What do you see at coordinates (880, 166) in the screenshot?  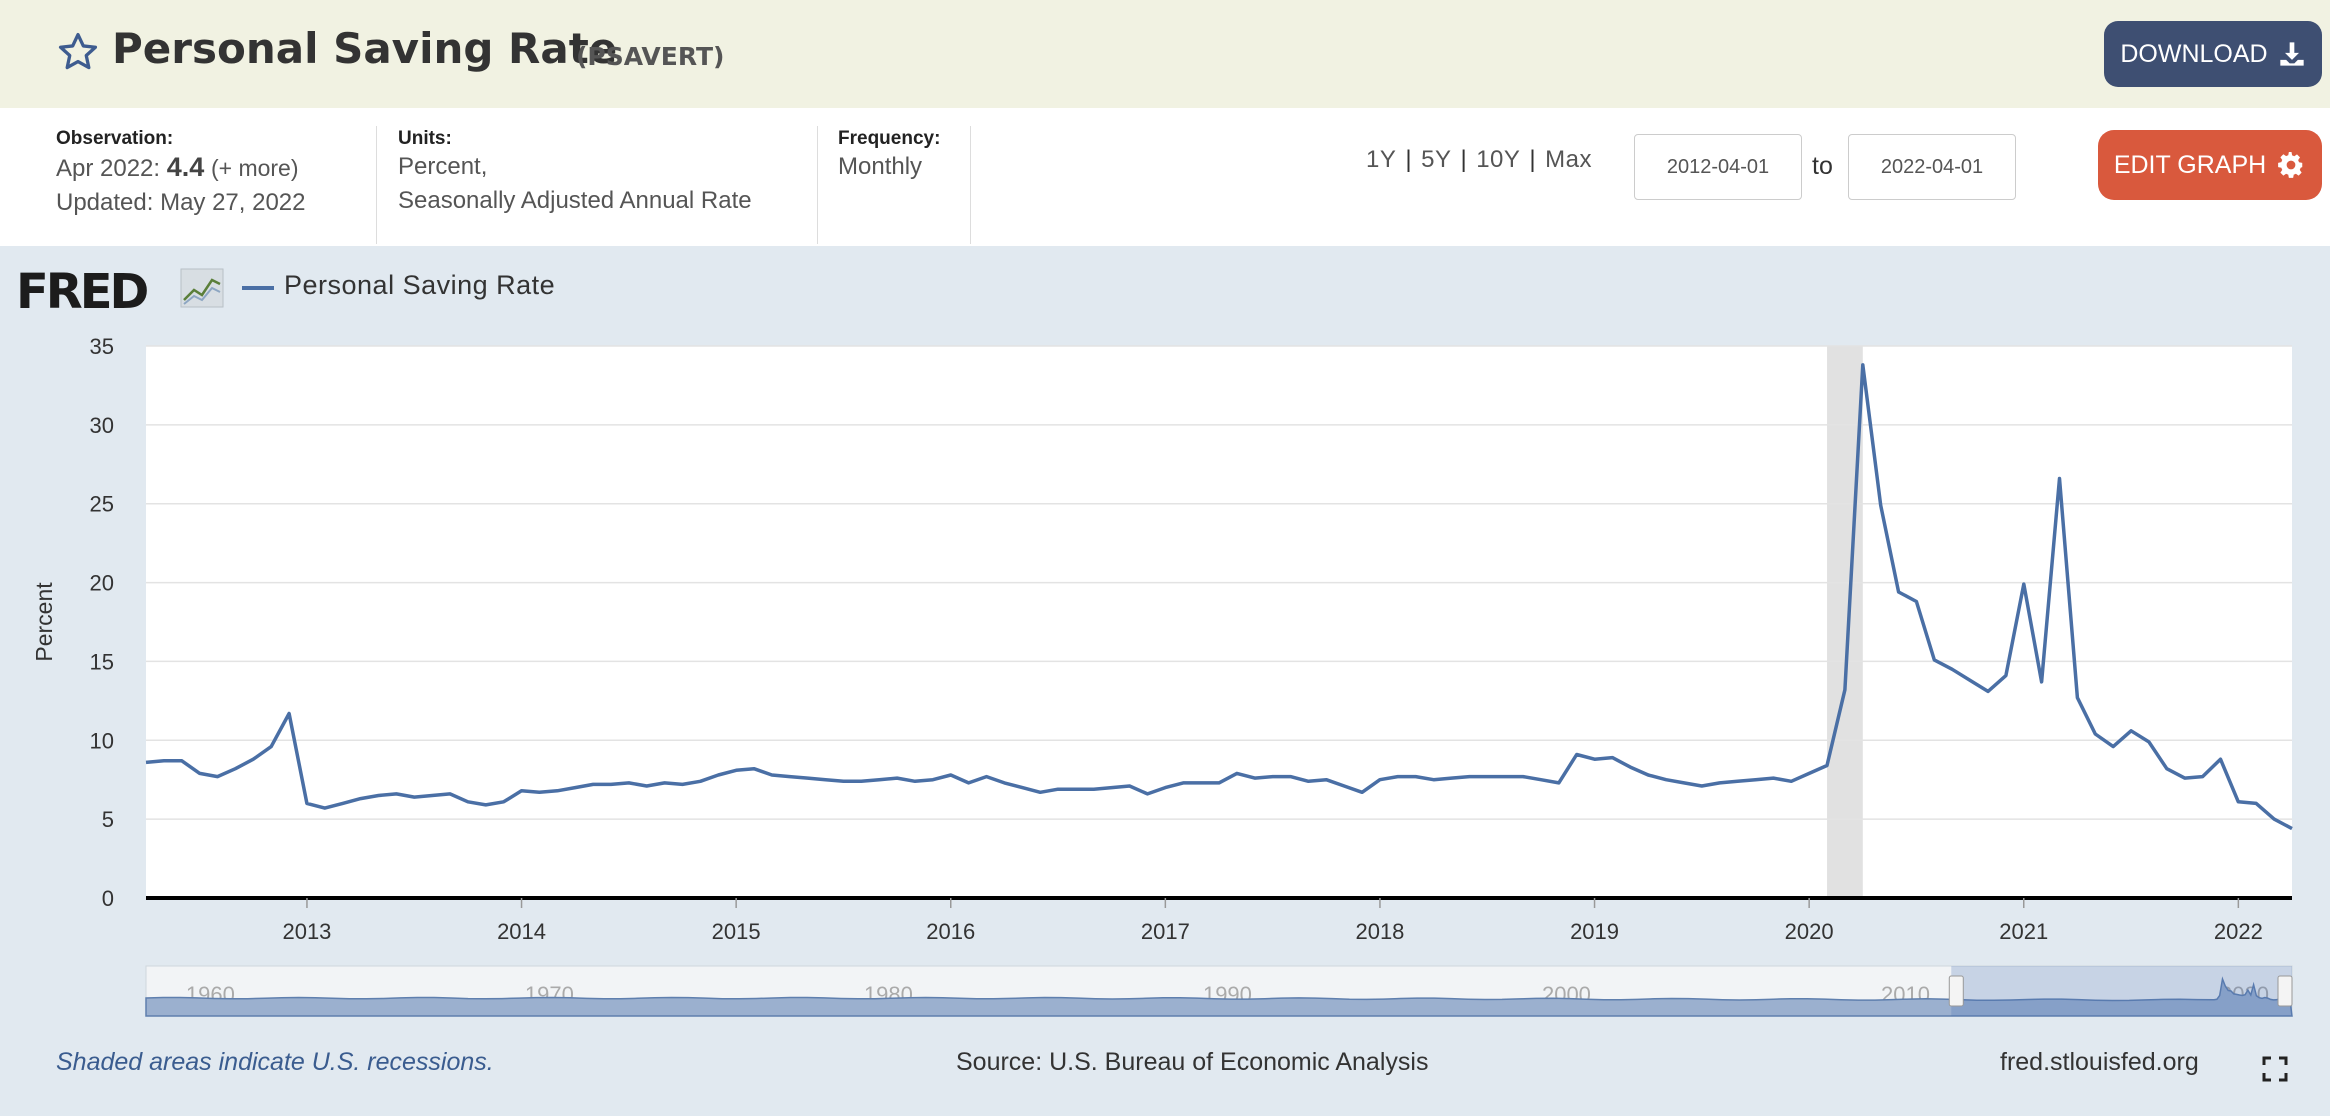 I see `frequency-value: Monthly` at bounding box center [880, 166].